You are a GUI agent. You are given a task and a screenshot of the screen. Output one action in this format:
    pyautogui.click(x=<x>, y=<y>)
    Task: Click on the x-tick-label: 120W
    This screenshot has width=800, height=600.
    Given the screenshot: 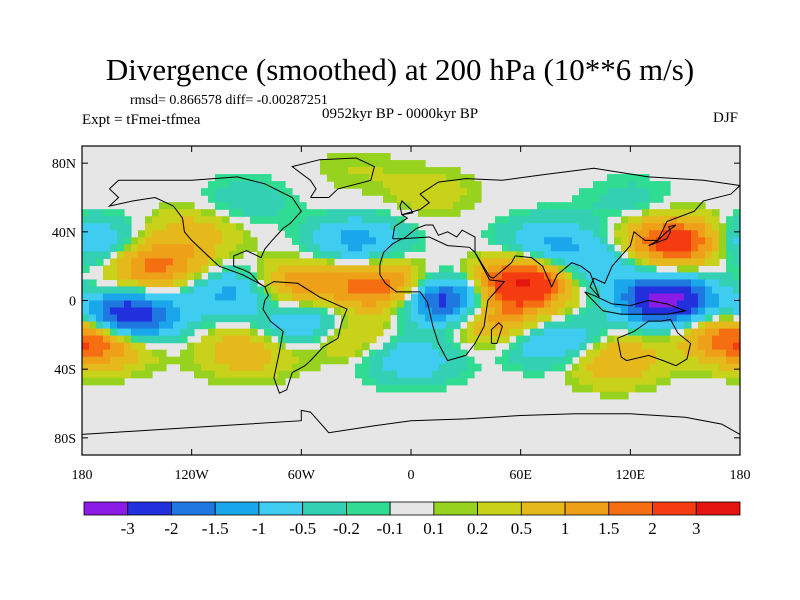 What is the action you would take?
    pyautogui.click(x=192, y=475)
    